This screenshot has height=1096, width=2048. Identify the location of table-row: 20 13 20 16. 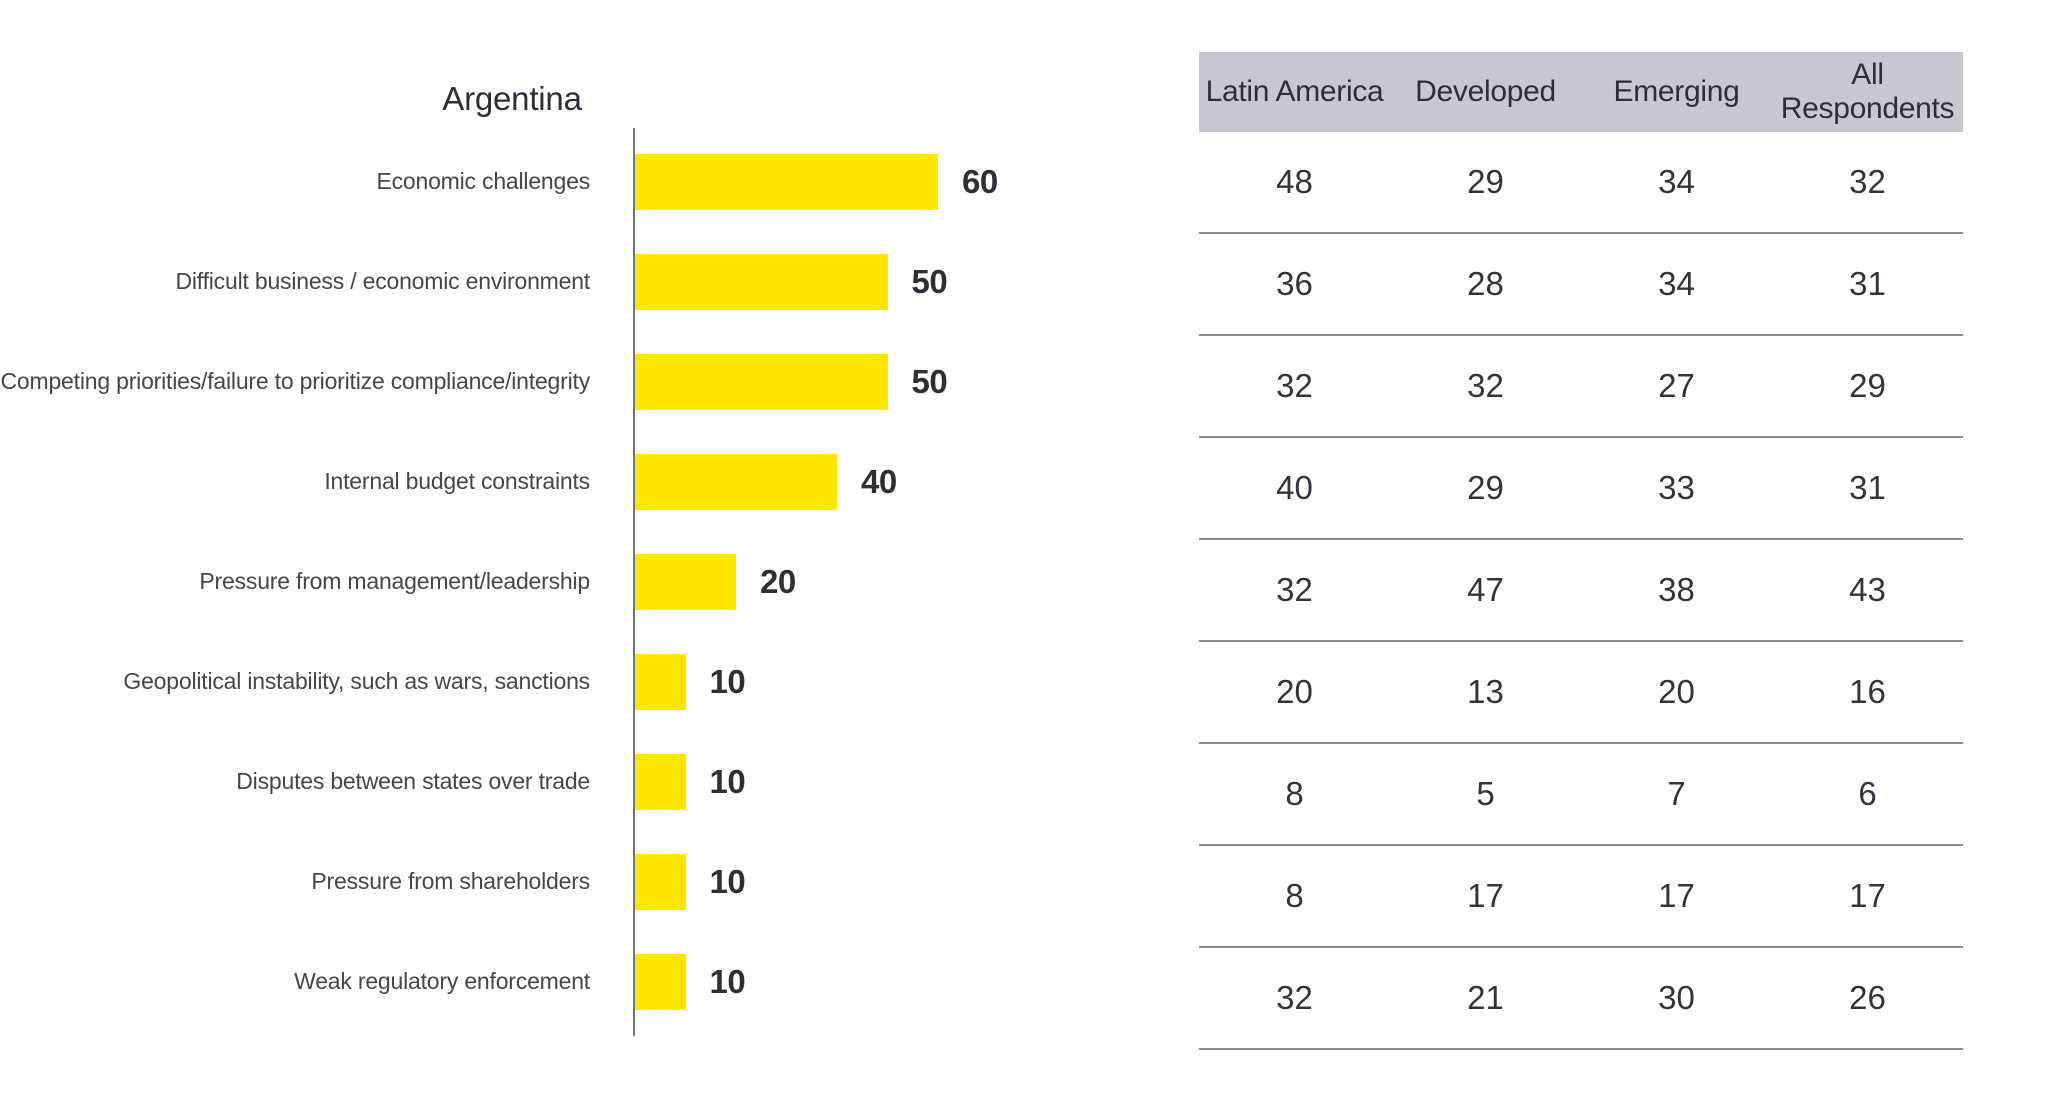
(1581, 693).